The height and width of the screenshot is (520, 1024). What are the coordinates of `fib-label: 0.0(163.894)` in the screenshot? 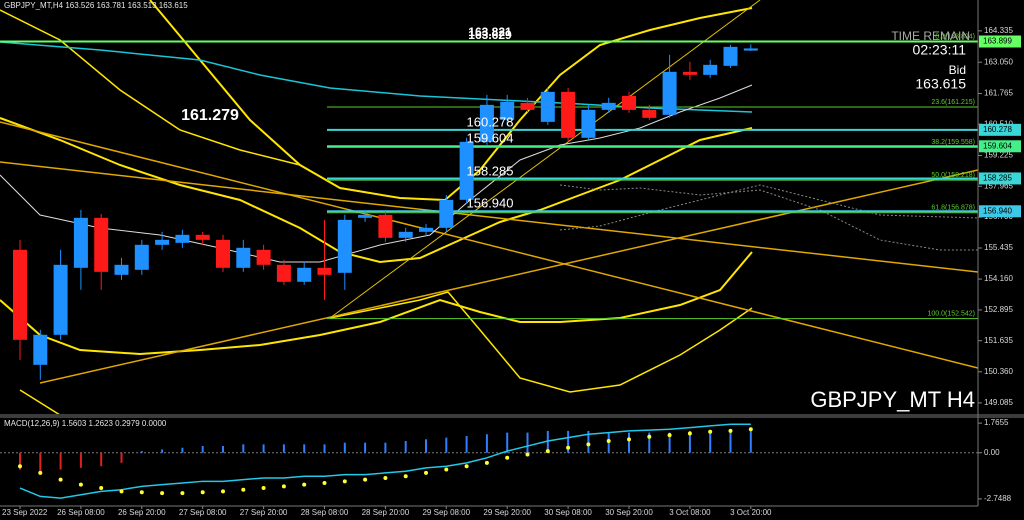 It's located at (955, 36).